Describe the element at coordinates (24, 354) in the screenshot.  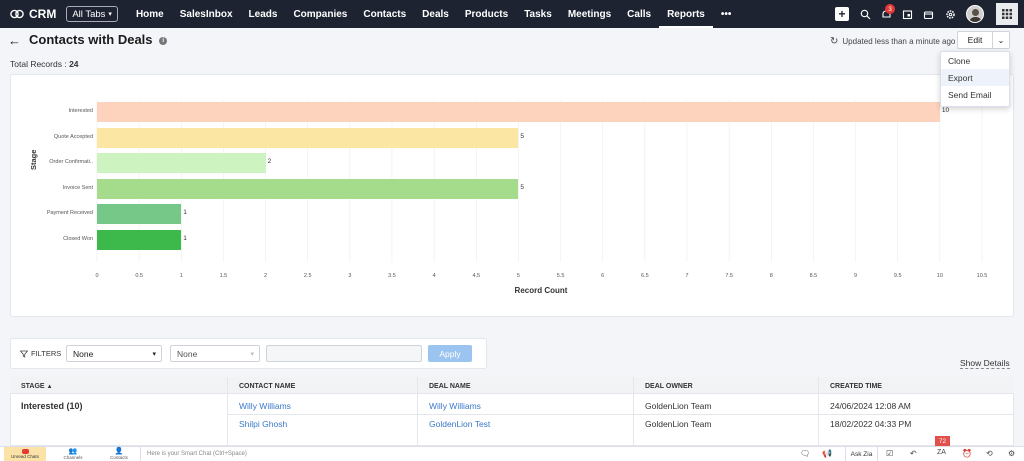
I see `filter-icon` at that location.